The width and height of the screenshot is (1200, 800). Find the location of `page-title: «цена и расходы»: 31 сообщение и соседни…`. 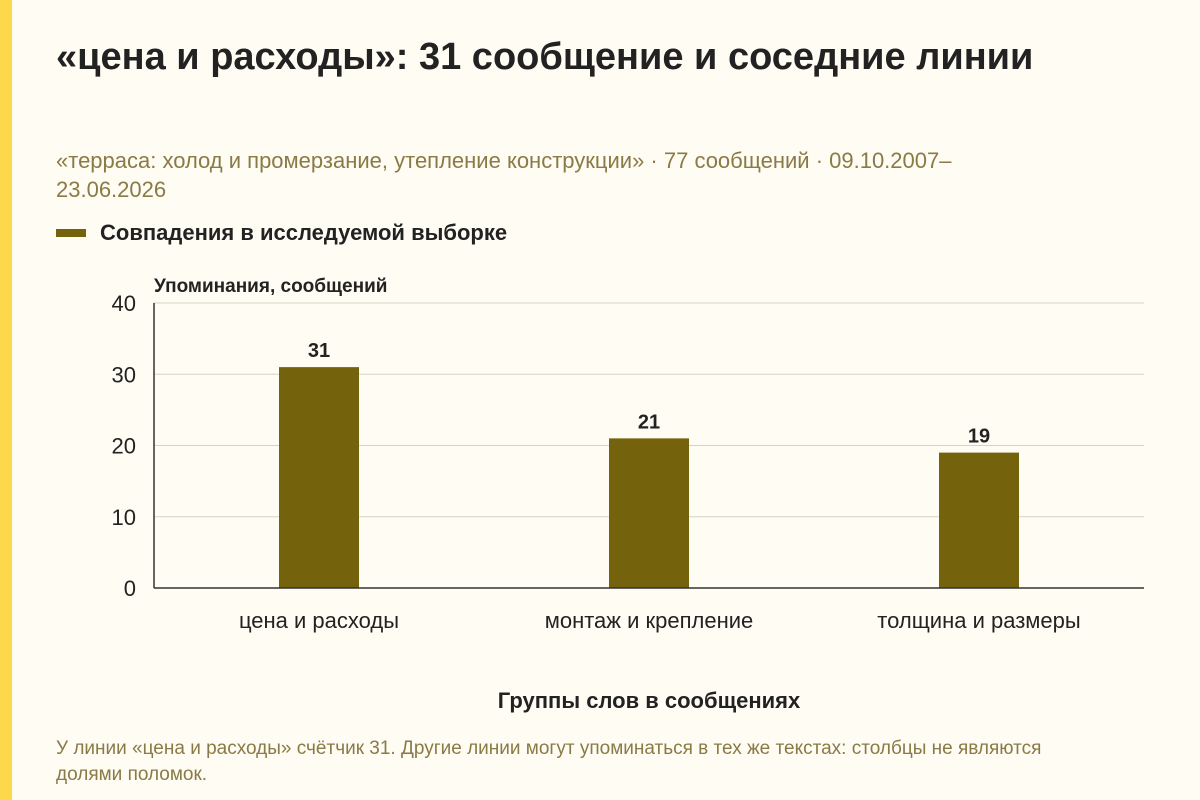

page-title: «цена и расходы»: 31 сообщение и соседни… is located at coordinates (545, 57).